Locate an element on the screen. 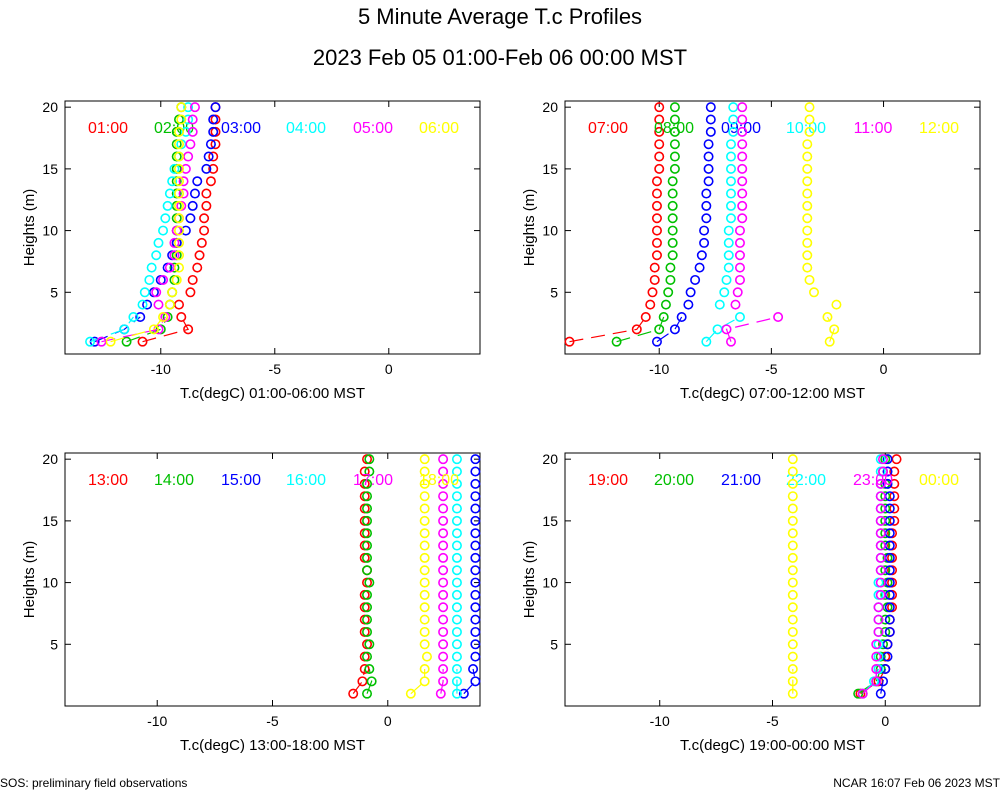 The width and height of the screenshot is (1000, 800). legend-entry: 05:00 is located at coordinates (373, 128).